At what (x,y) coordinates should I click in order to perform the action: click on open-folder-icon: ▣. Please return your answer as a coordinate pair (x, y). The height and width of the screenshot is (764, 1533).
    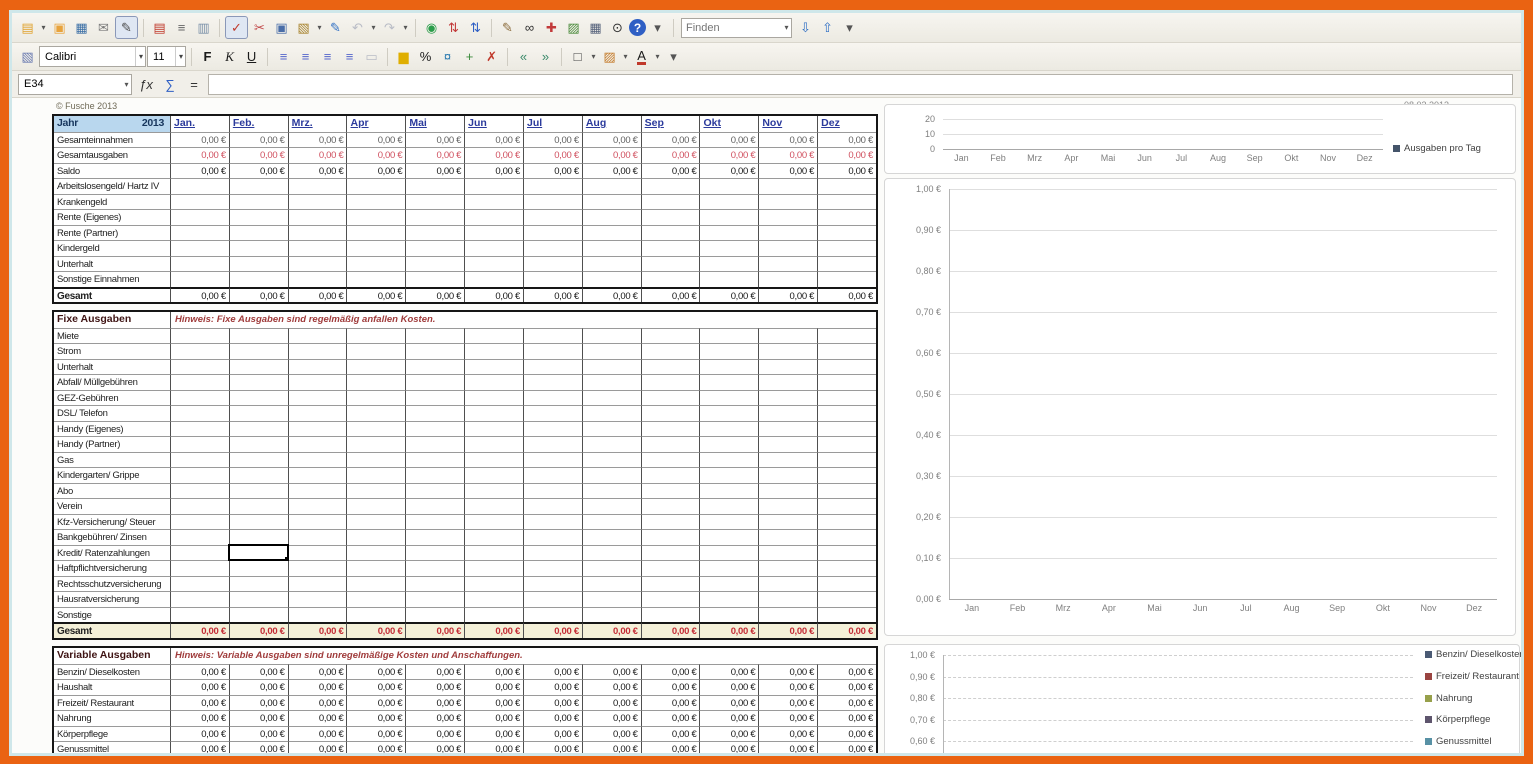
    Looking at the image, I should click on (59, 27).